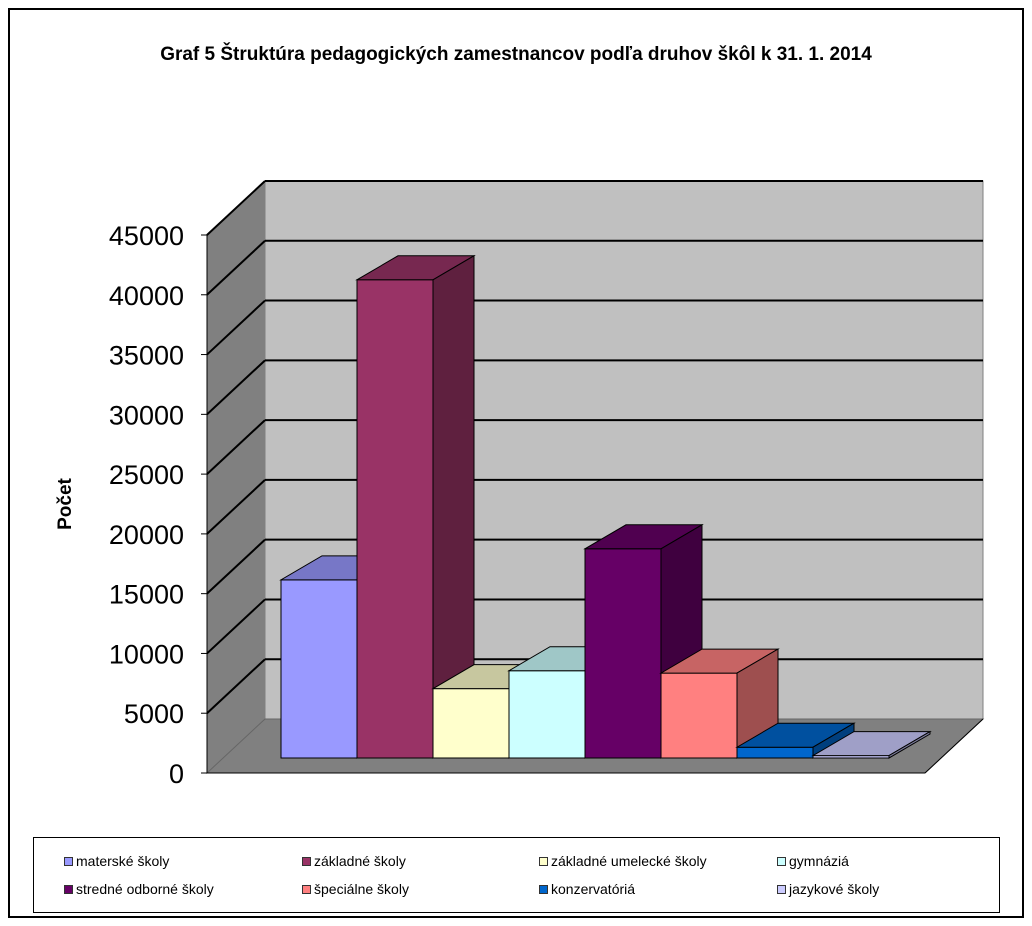  Describe the element at coordinates (146, 236) in the screenshot. I see `y-tick-label: 45000` at that location.